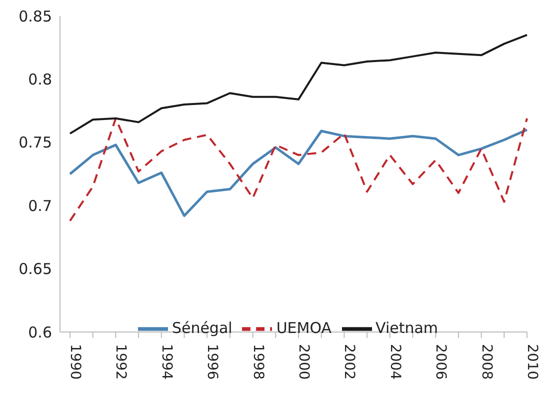 This screenshot has height=410, width=551. Describe the element at coordinates (304, 362) in the screenshot. I see `x-tick-label: 2000` at that location.